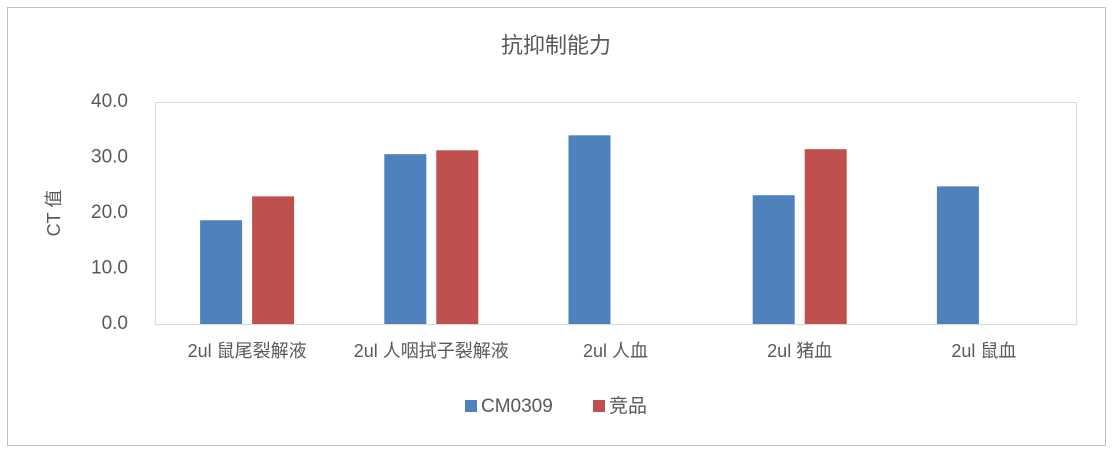 The height and width of the screenshot is (453, 1113). Describe the element at coordinates (109, 101) in the screenshot. I see `y-tick-label: 40.0` at that location.